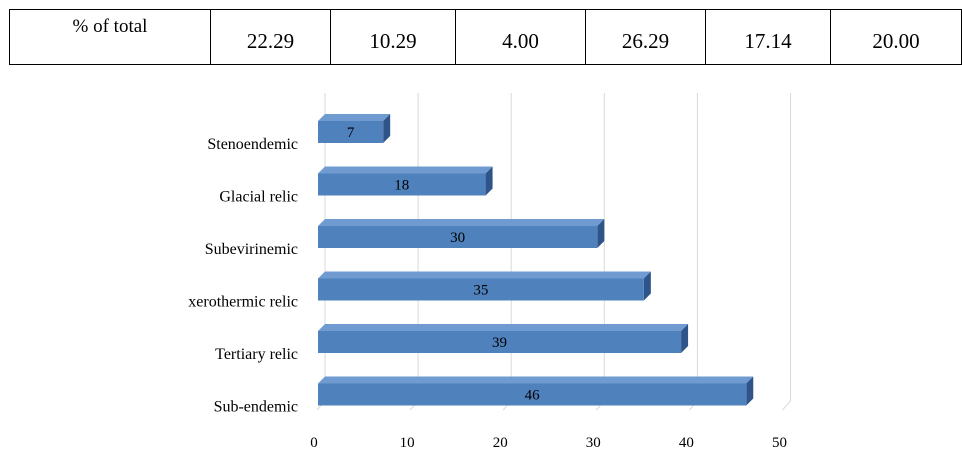 The image size is (962, 451). I want to click on data-label: 35, so click(480, 291).